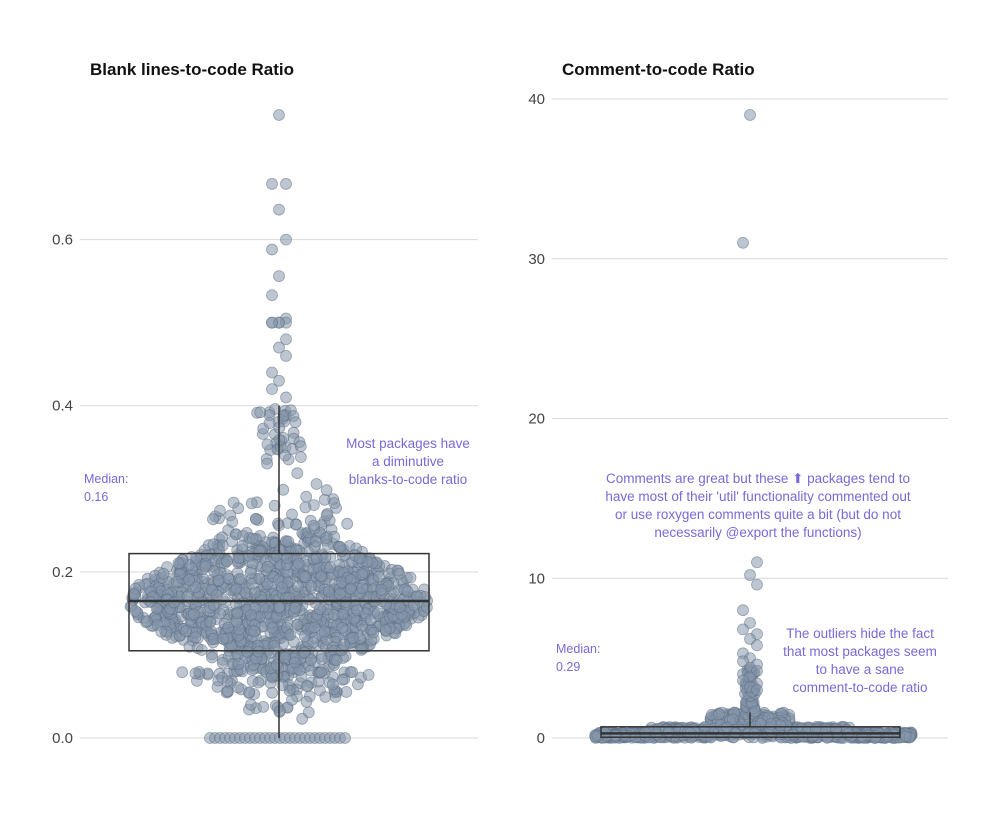 This screenshot has width=1000, height=825. I want to click on panel-title: Blank lines-to-code Ratio, so click(192, 69).